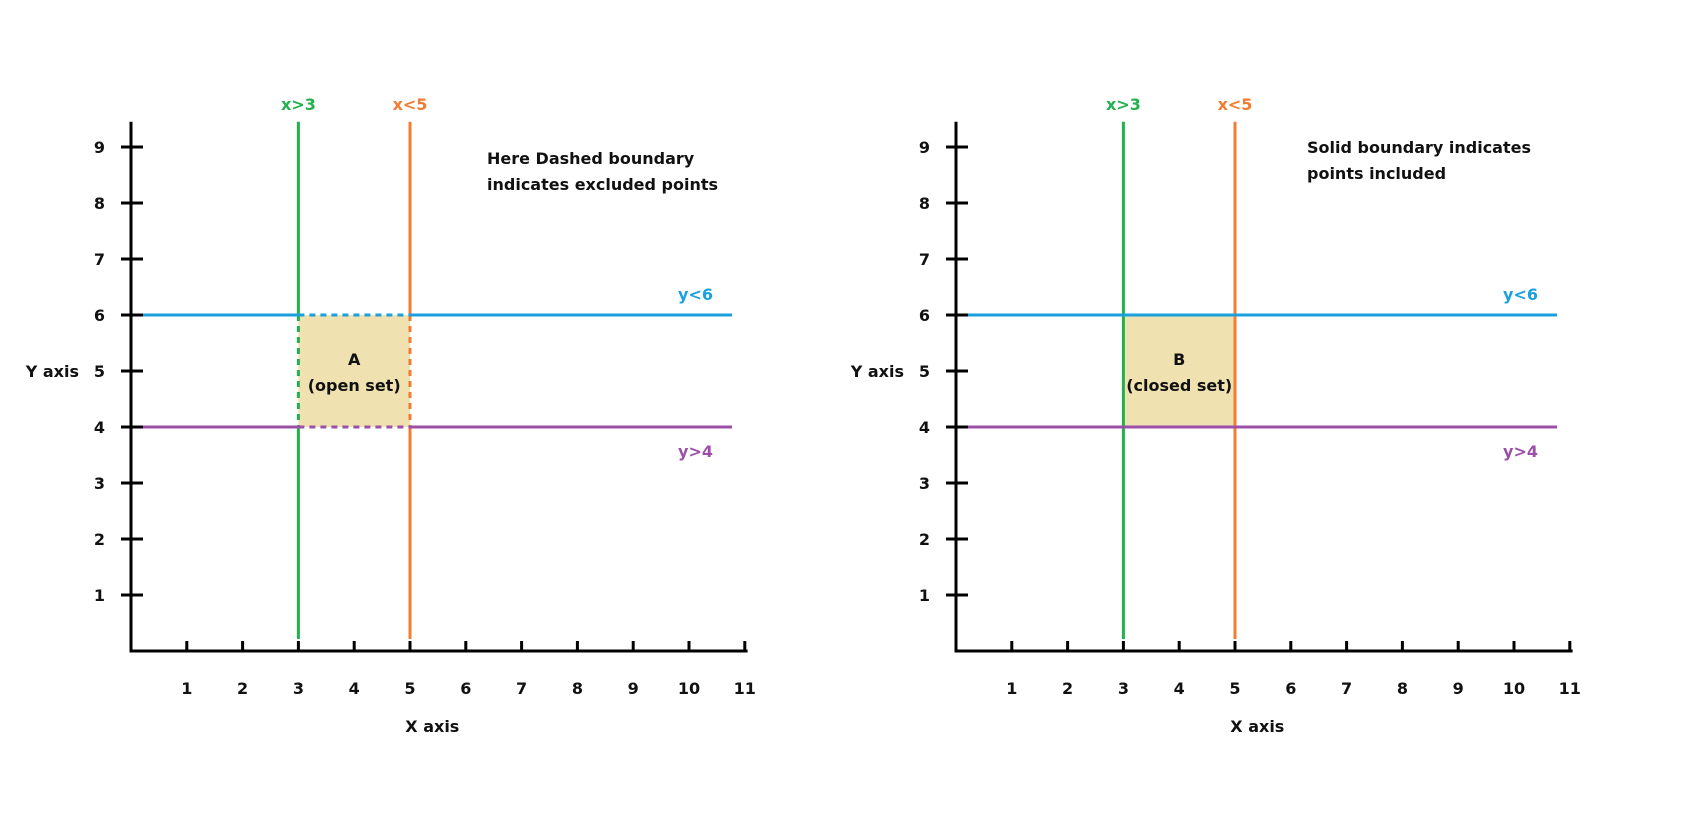 This screenshot has width=1690, height=836. Describe the element at coordinates (591, 158) in the screenshot. I see `note-line-1: Here Dashed boundary` at that location.